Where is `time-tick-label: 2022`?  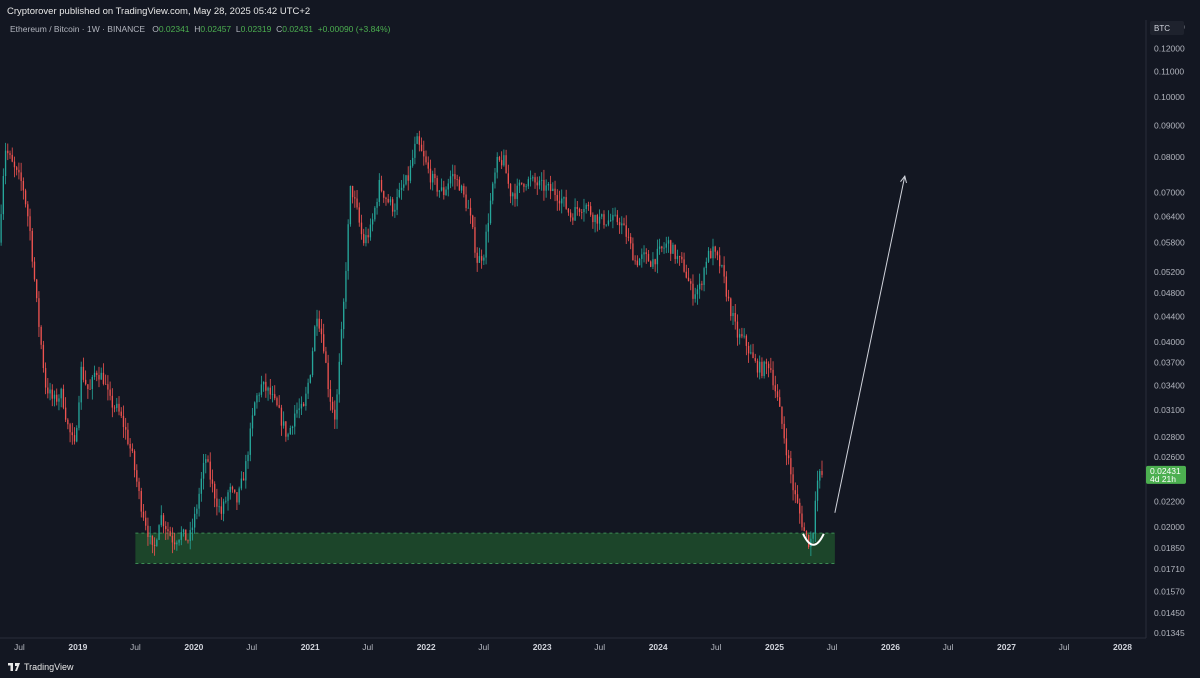
time-tick-label: 2022 is located at coordinates (426, 647).